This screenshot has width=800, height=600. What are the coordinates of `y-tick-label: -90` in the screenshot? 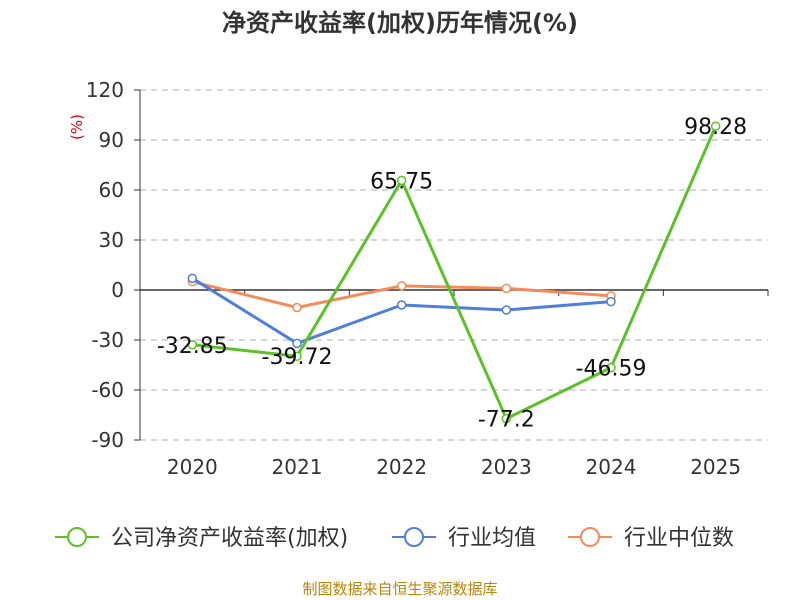 It's located at (107, 440).